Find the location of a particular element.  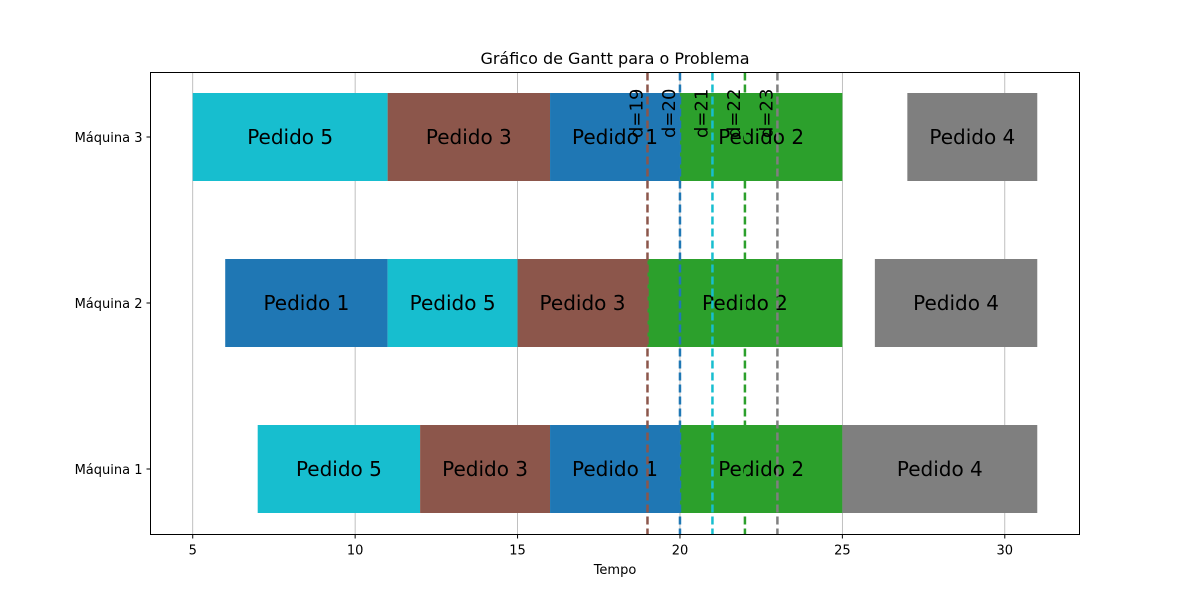

y-tick-label: Máquina 2 is located at coordinates (109, 304).